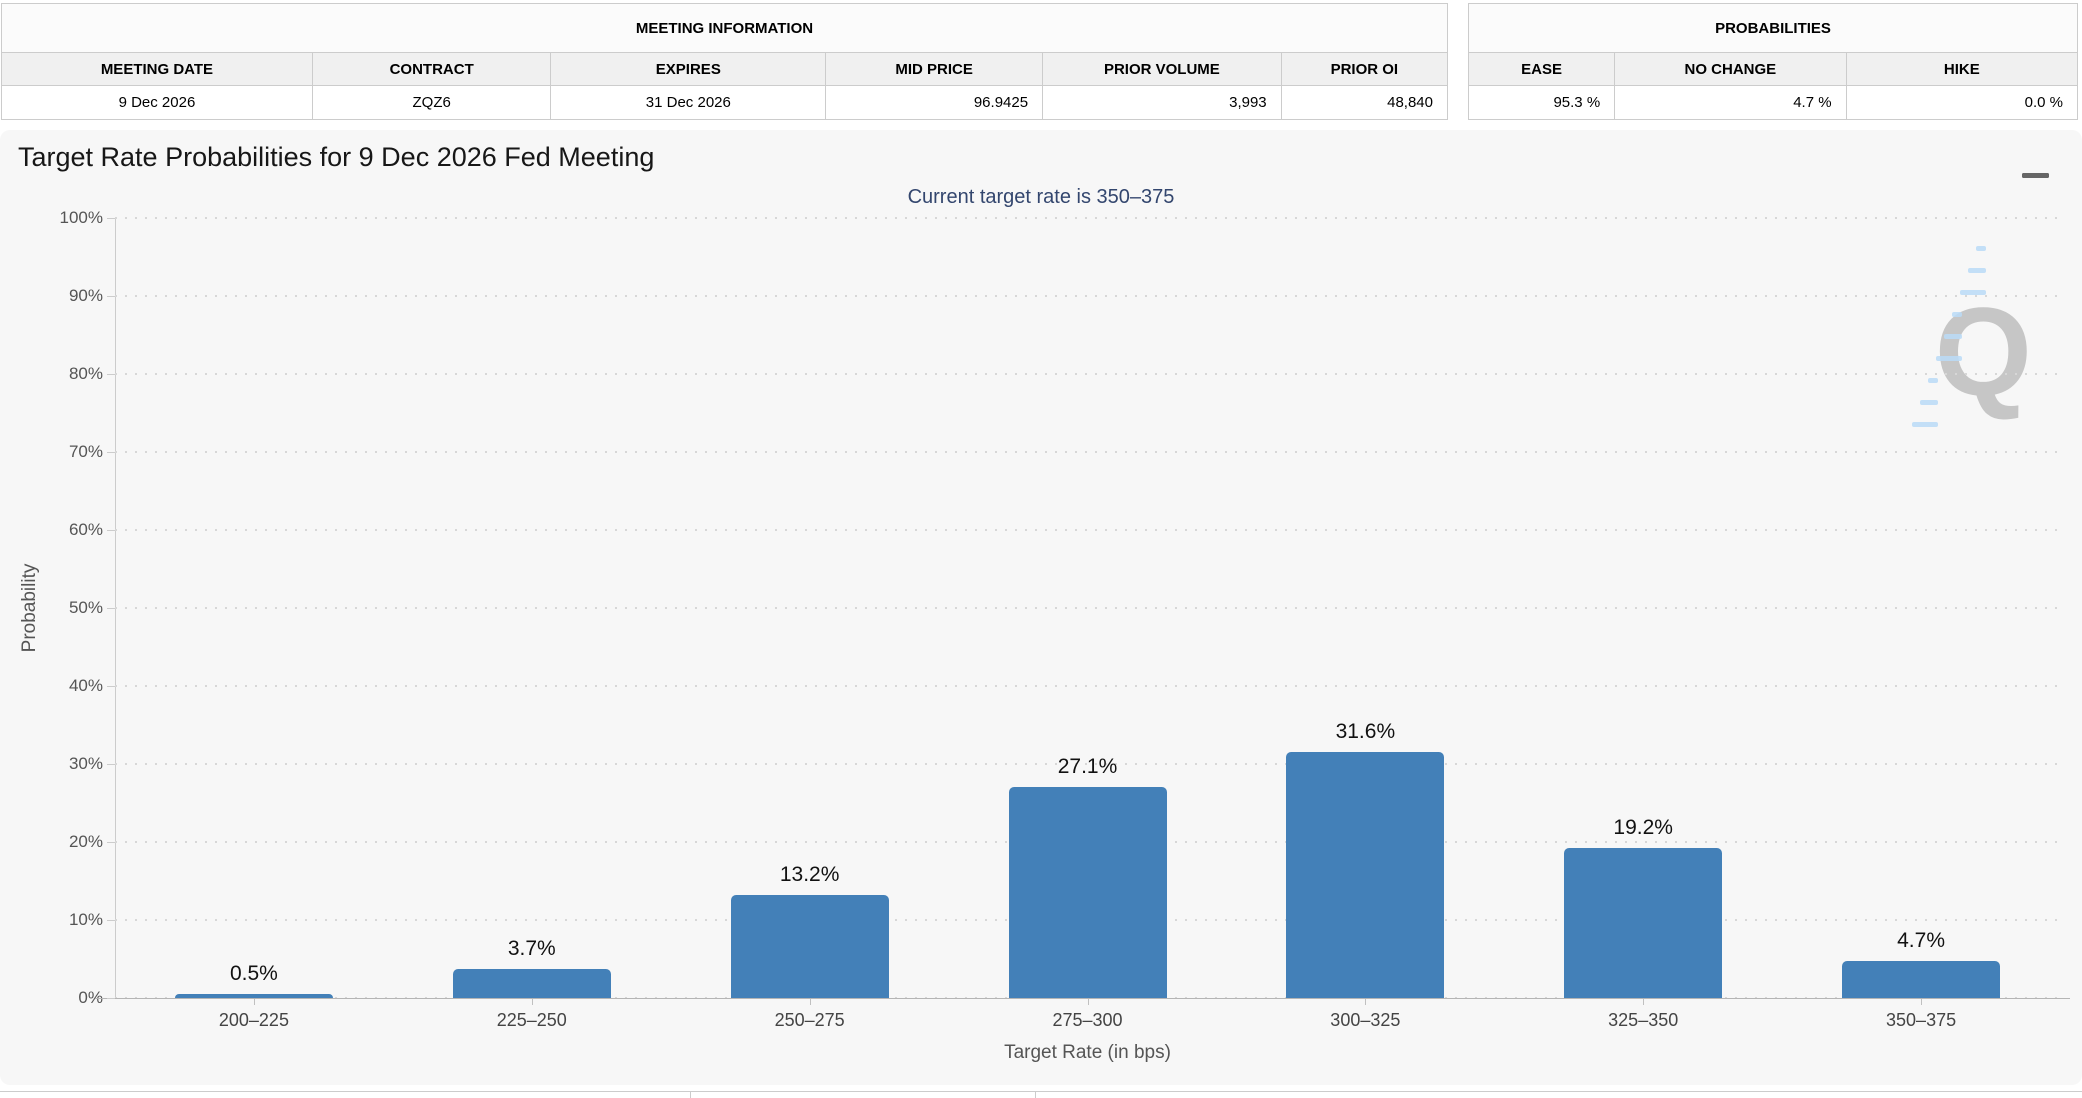 The height and width of the screenshot is (1098, 2082). Describe the element at coordinates (85, 373) in the screenshot. I see `y-axis-tick-label: 80%` at that location.